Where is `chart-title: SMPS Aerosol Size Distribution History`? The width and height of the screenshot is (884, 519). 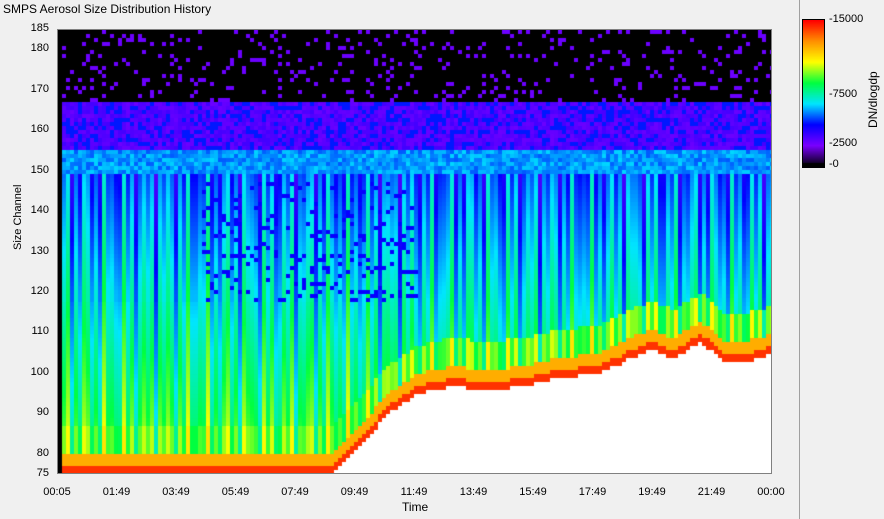 chart-title: SMPS Aerosol Size Distribution History is located at coordinates (107, 9).